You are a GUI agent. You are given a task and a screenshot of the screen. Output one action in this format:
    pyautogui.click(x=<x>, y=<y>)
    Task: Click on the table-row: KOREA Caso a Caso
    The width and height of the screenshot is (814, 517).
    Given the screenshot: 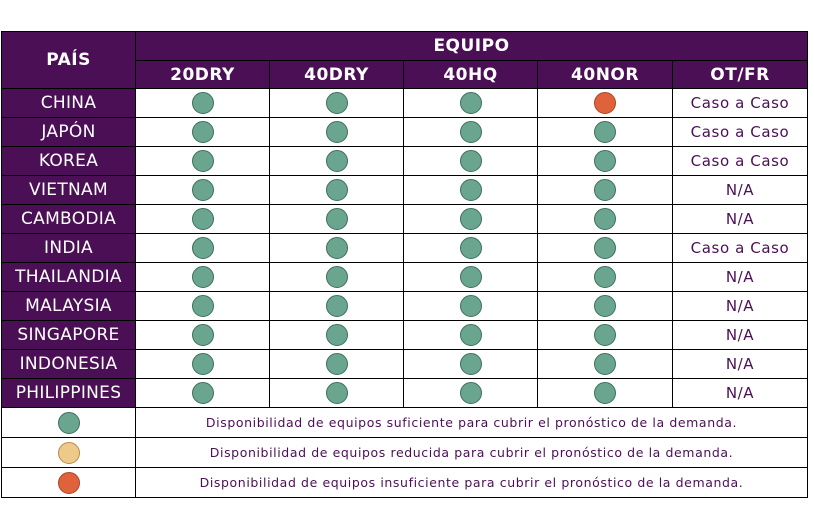 What is the action you would take?
    pyautogui.click(x=404, y=161)
    